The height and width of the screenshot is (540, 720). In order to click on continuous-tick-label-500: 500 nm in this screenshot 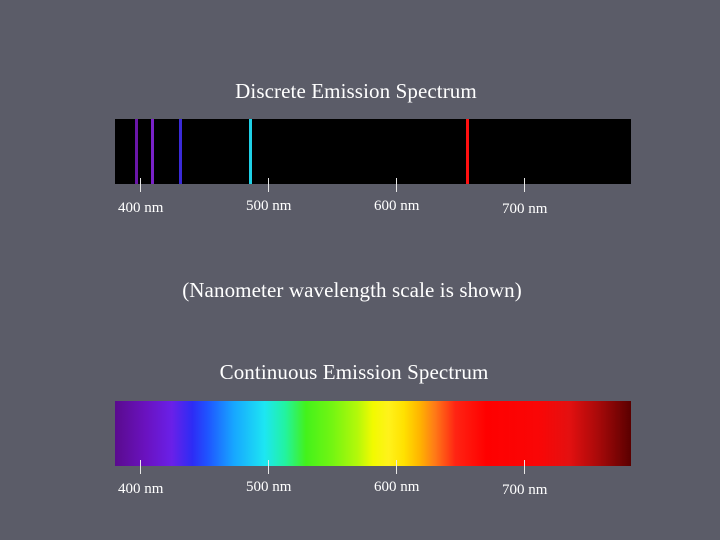, I will do `click(269, 487)`.